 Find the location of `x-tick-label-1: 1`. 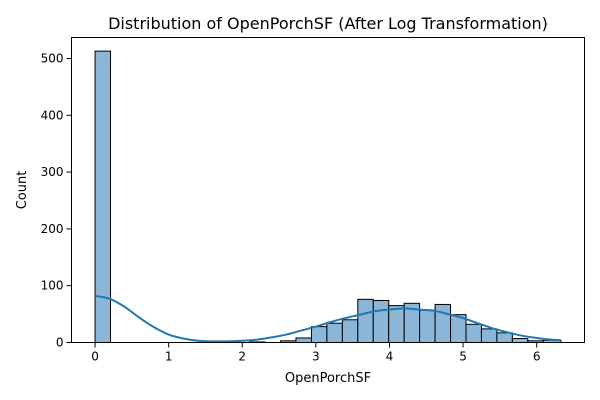

x-tick-label-1: 1 is located at coordinates (169, 357).